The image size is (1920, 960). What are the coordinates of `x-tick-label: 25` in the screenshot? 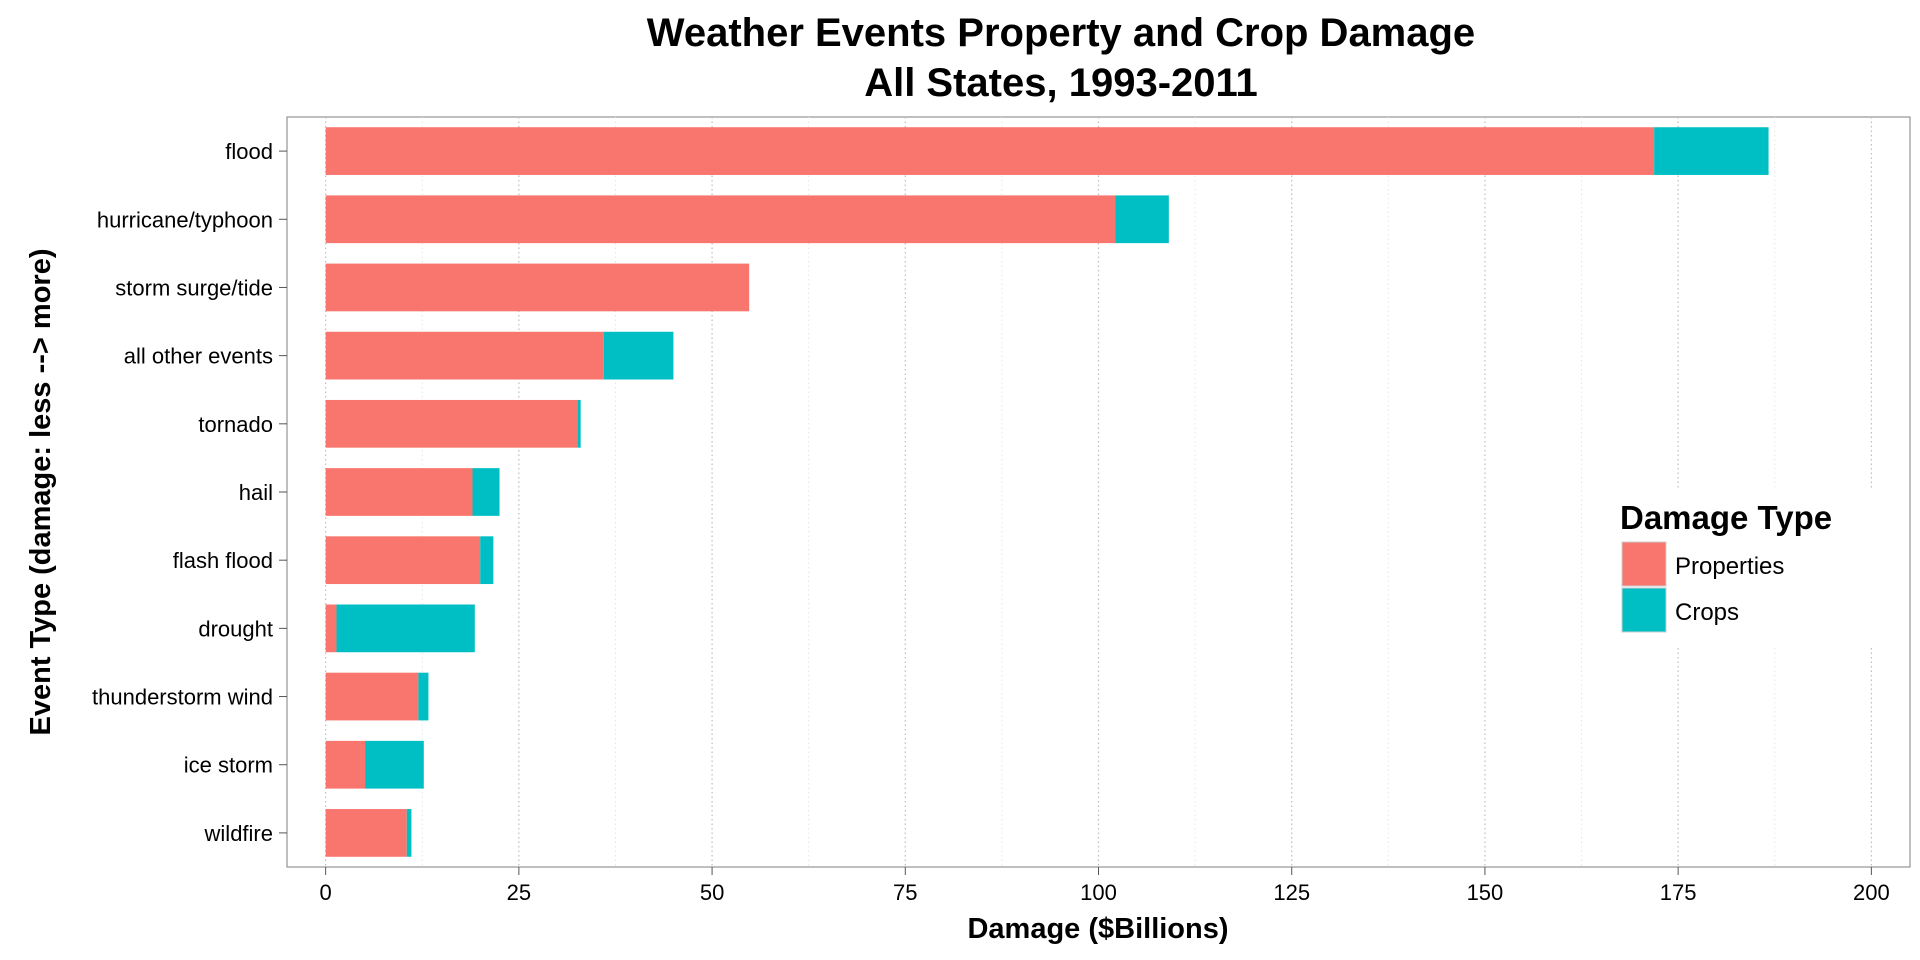 It's located at (519, 892).